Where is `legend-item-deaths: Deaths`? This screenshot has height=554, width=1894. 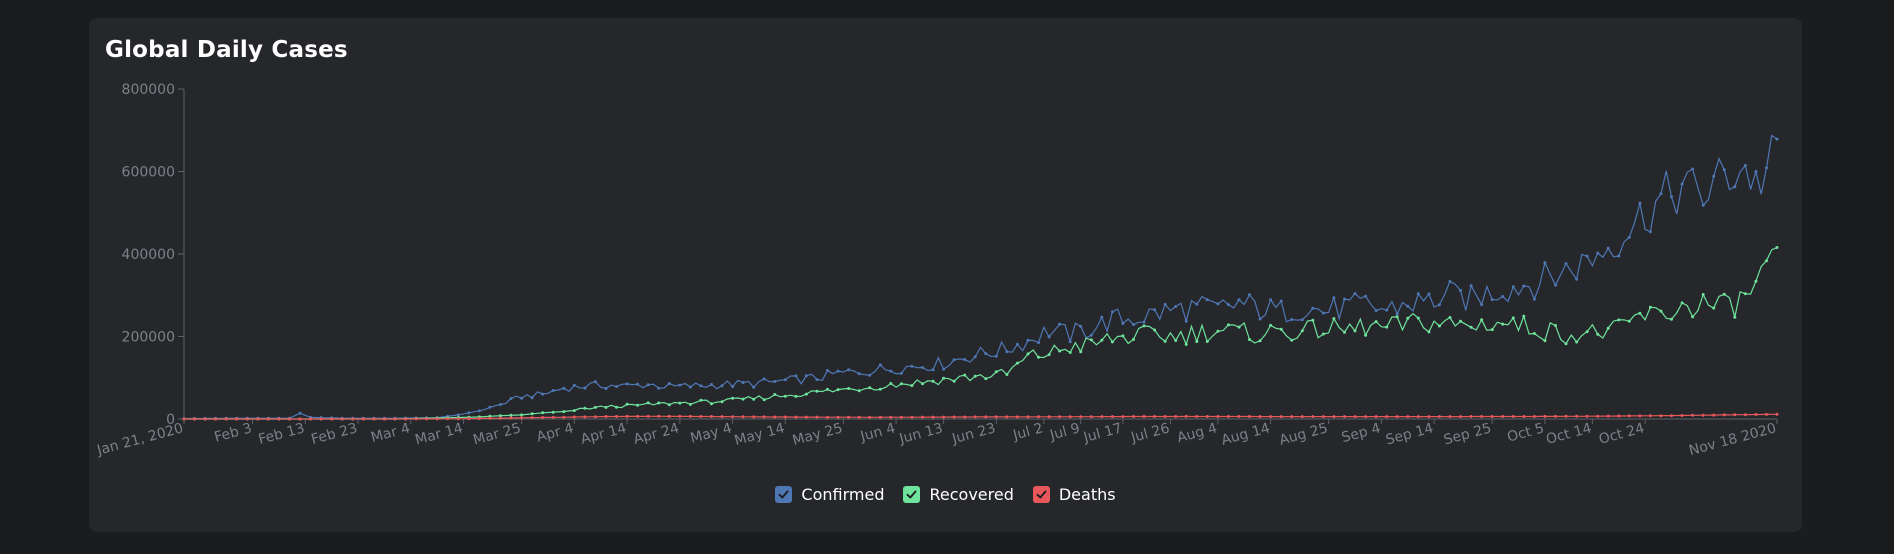
legend-item-deaths: Deaths is located at coordinates (1074, 494).